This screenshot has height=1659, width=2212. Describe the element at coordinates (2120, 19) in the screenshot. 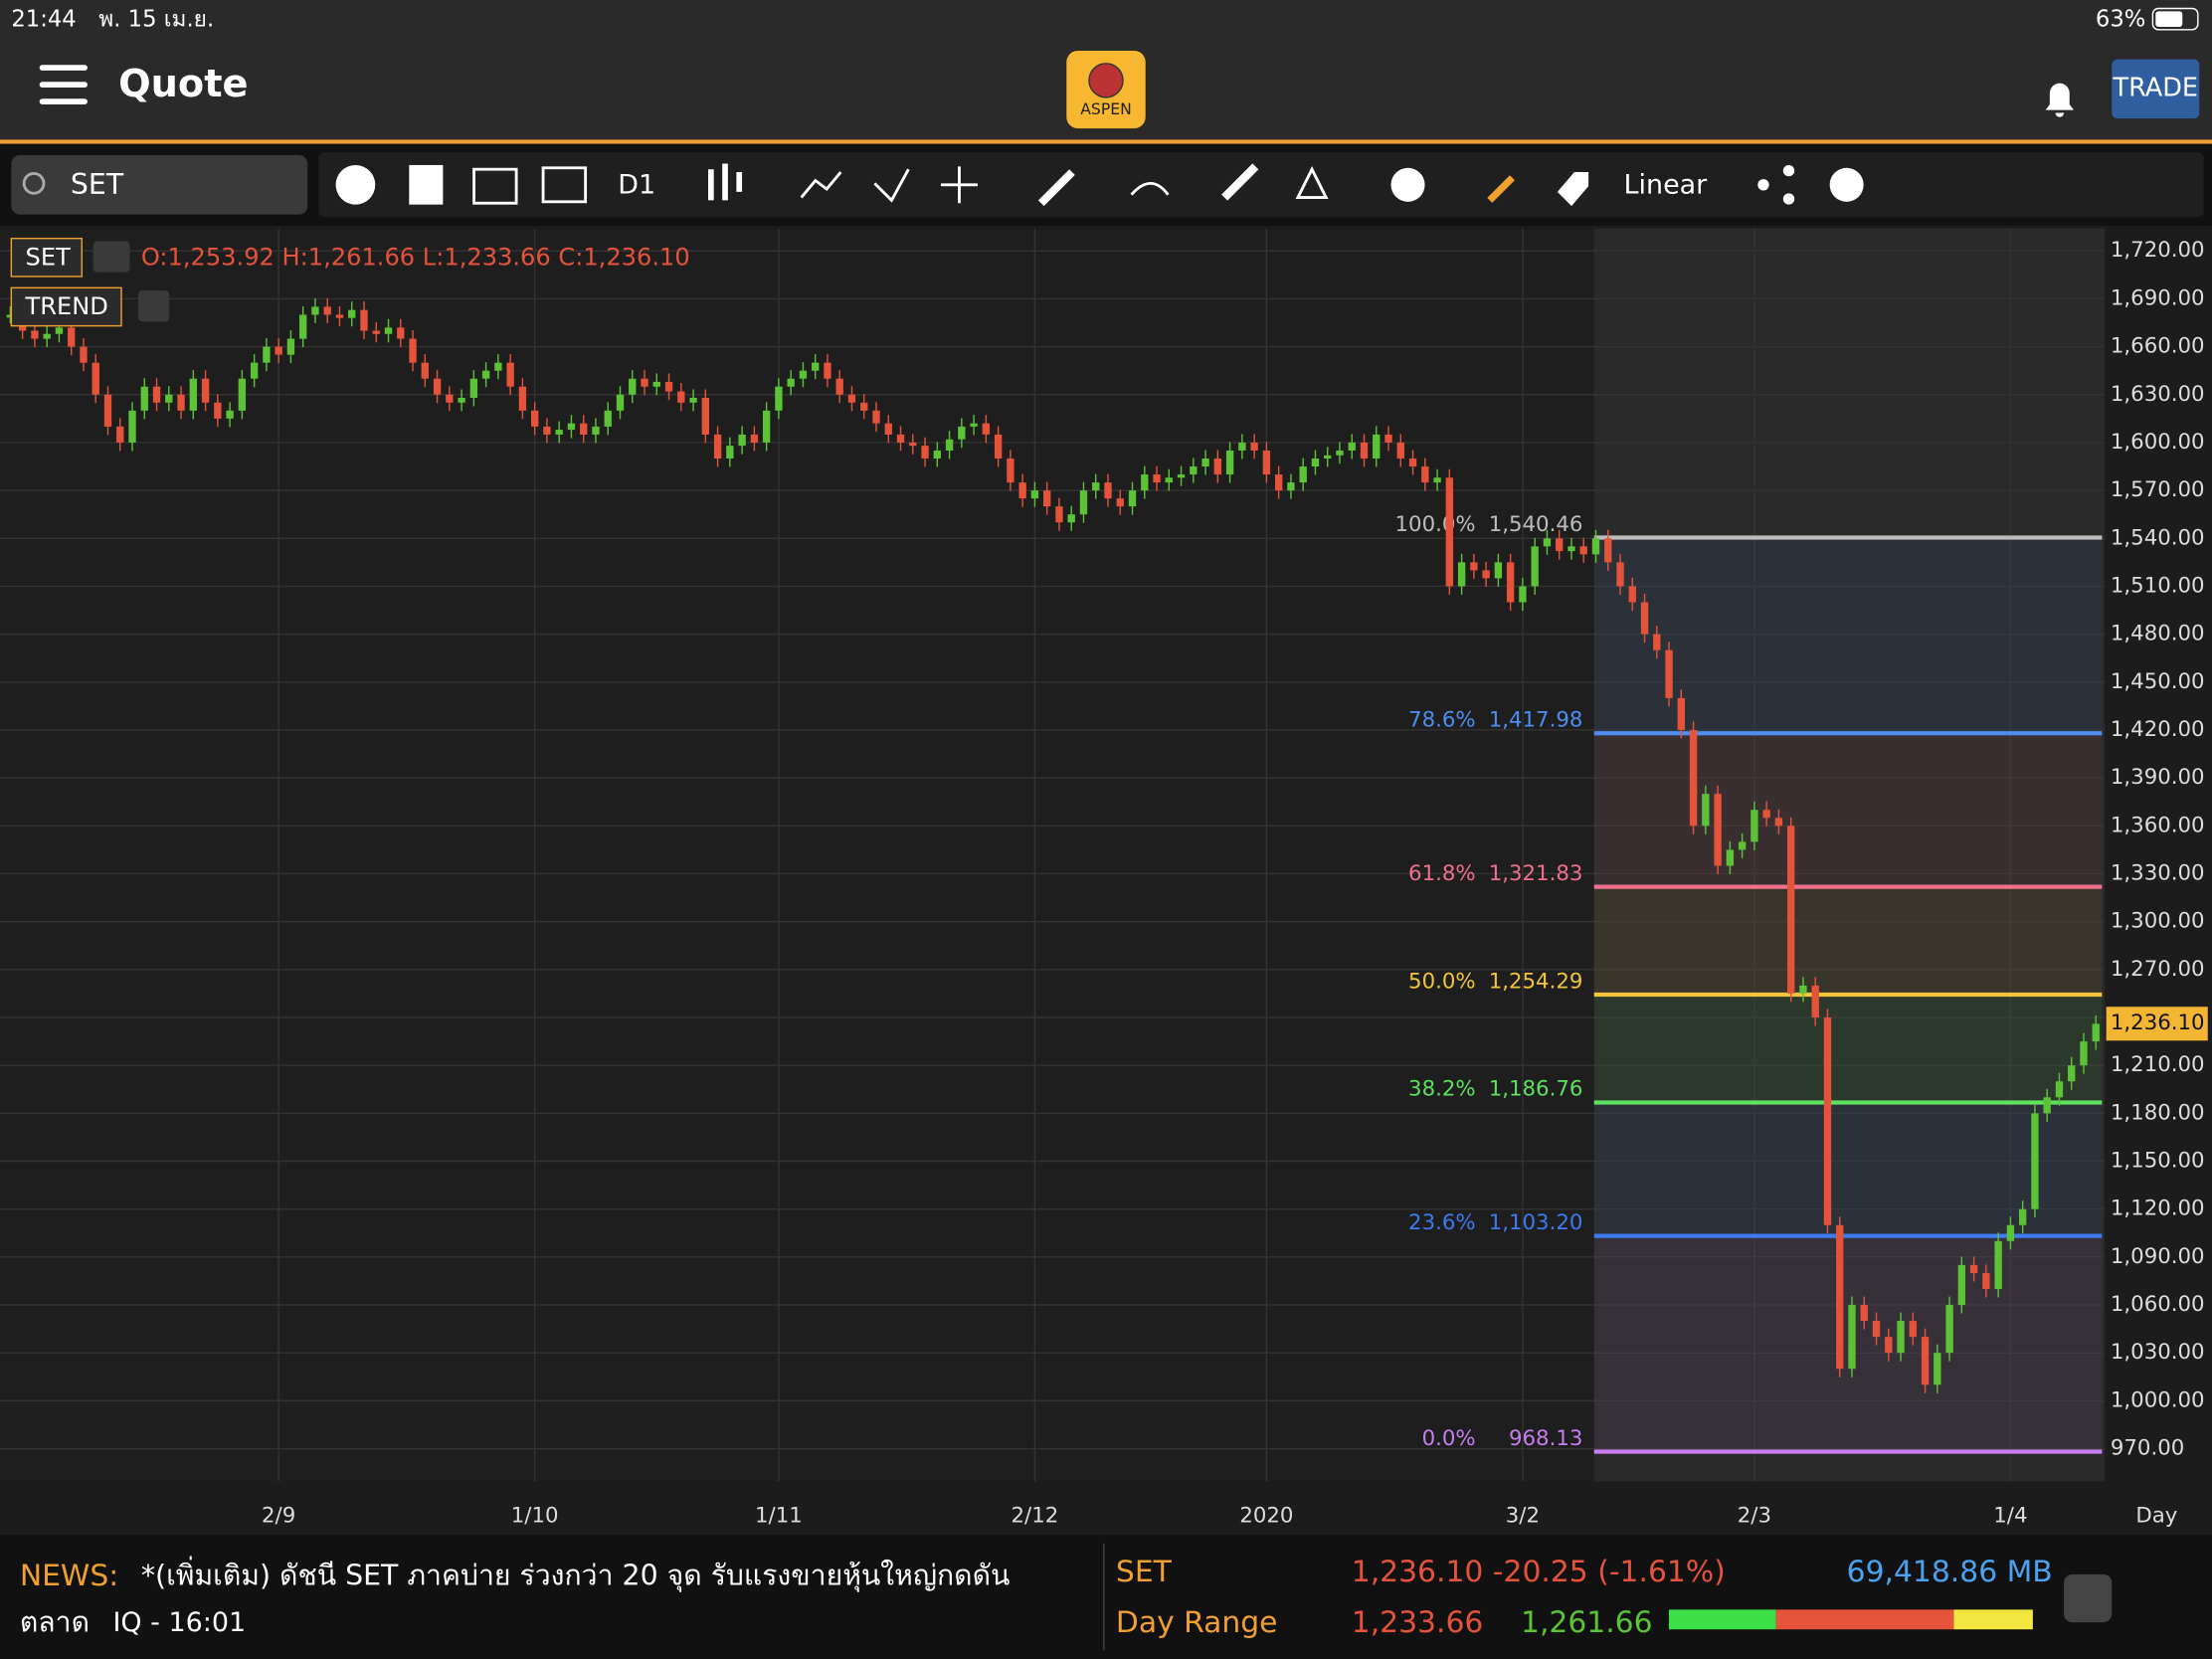

I see `battery-text: 63%` at that location.